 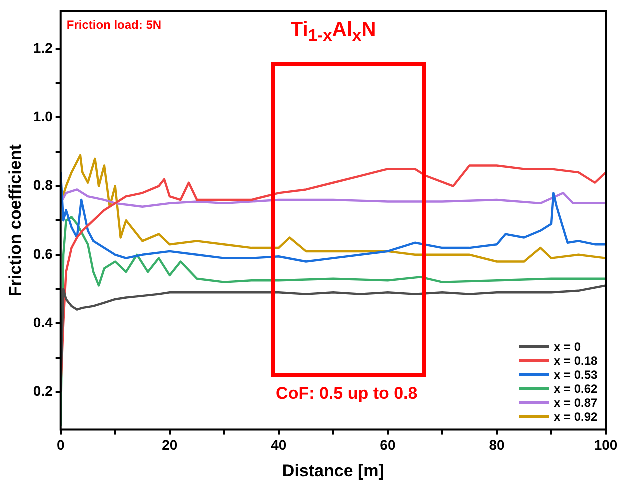 What do you see at coordinates (333, 470) in the screenshot?
I see `x-axis-title: Distance [m]` at bounding box center [333, 470].